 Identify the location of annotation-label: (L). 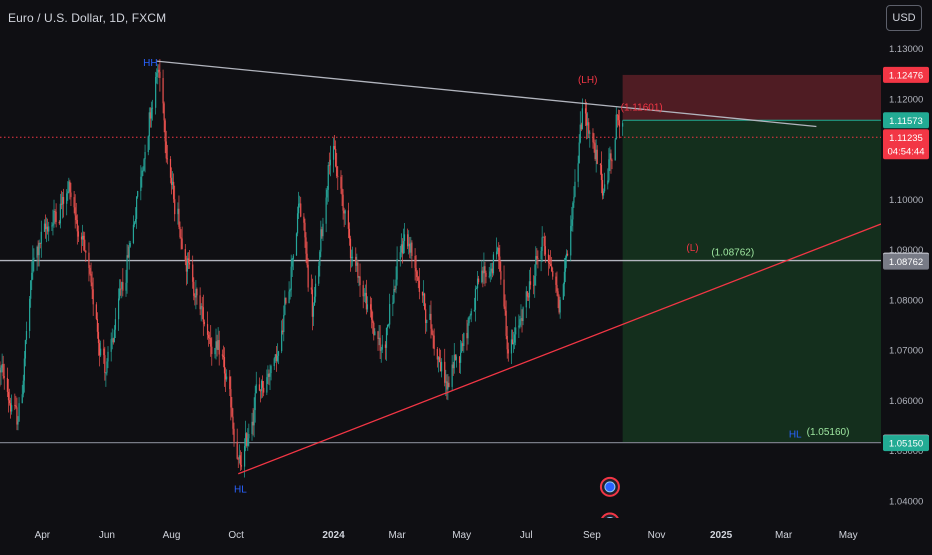
(692, 248).